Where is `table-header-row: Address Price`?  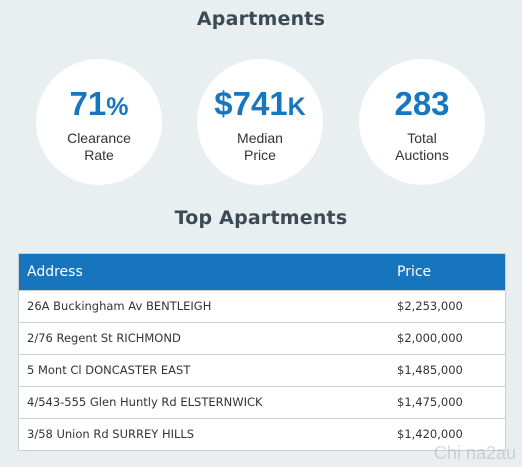 table-header-row: Address Price is located at coordinates (262, 272).